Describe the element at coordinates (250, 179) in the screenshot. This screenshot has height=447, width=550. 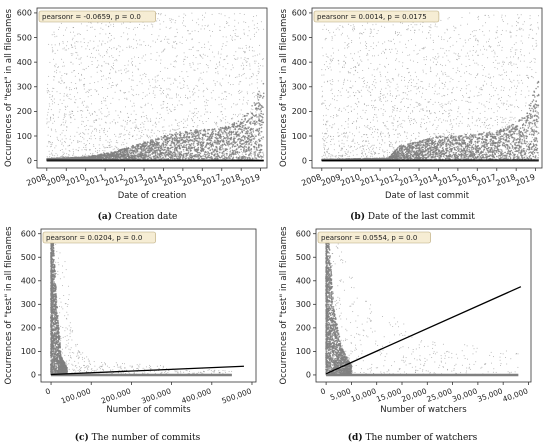
I see `x-tick-label: 2019` at that location.